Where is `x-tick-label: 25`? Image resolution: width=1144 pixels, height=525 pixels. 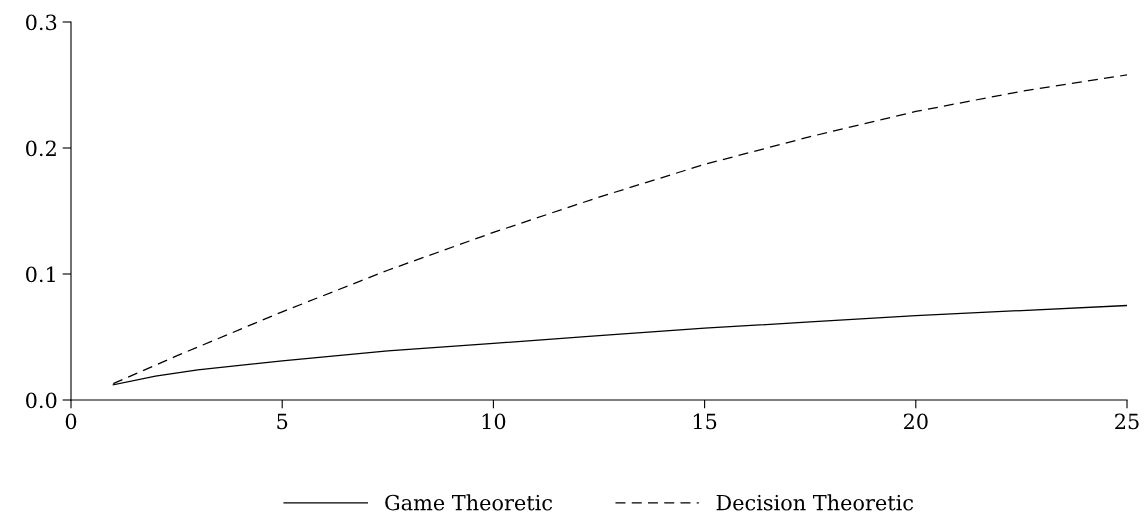
x-tick-label: 25 is located at coordinates (1127, 421).